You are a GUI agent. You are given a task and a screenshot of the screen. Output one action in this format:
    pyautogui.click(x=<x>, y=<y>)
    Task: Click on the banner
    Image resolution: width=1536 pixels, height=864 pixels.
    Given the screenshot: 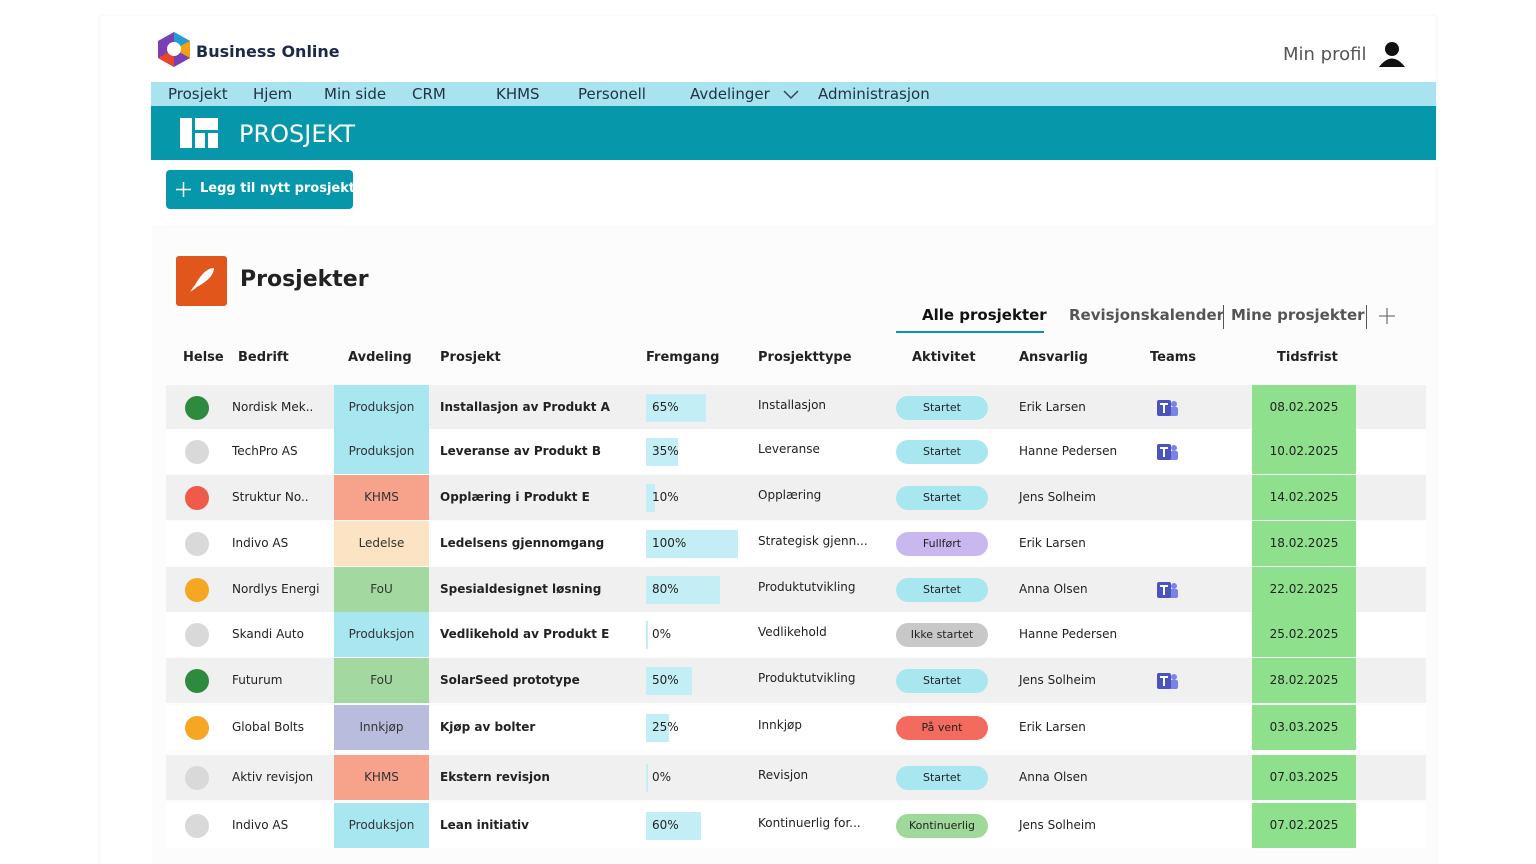 What is the action you would take?
    pyautogui.click(x=793, y=133)
    